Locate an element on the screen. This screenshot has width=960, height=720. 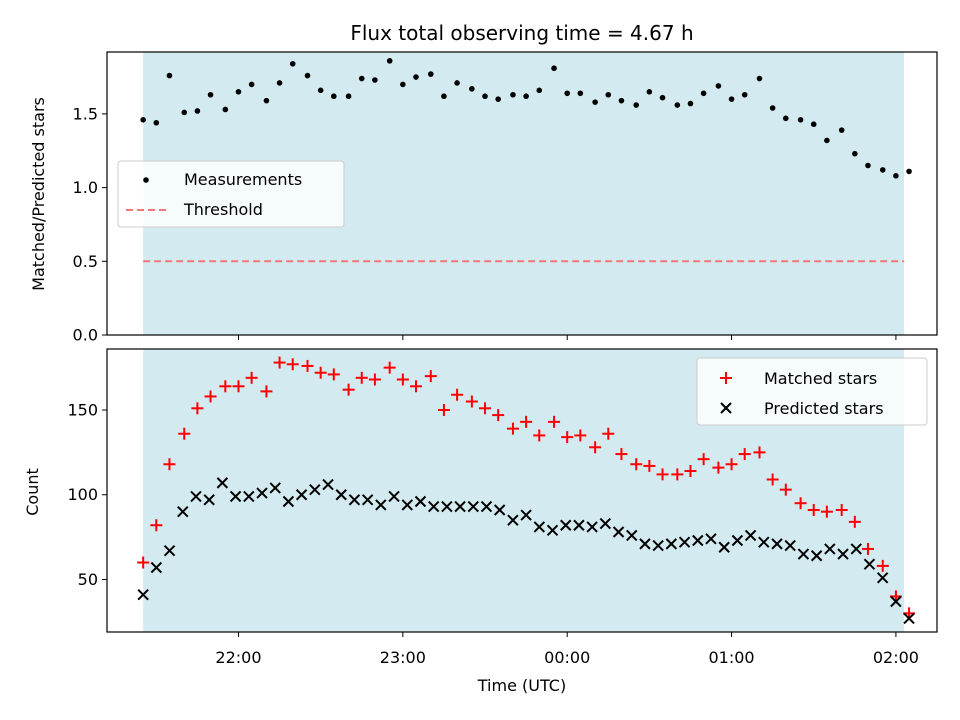
ratio-y-tick-label: 1.5 is located at coordinates (85, 113).